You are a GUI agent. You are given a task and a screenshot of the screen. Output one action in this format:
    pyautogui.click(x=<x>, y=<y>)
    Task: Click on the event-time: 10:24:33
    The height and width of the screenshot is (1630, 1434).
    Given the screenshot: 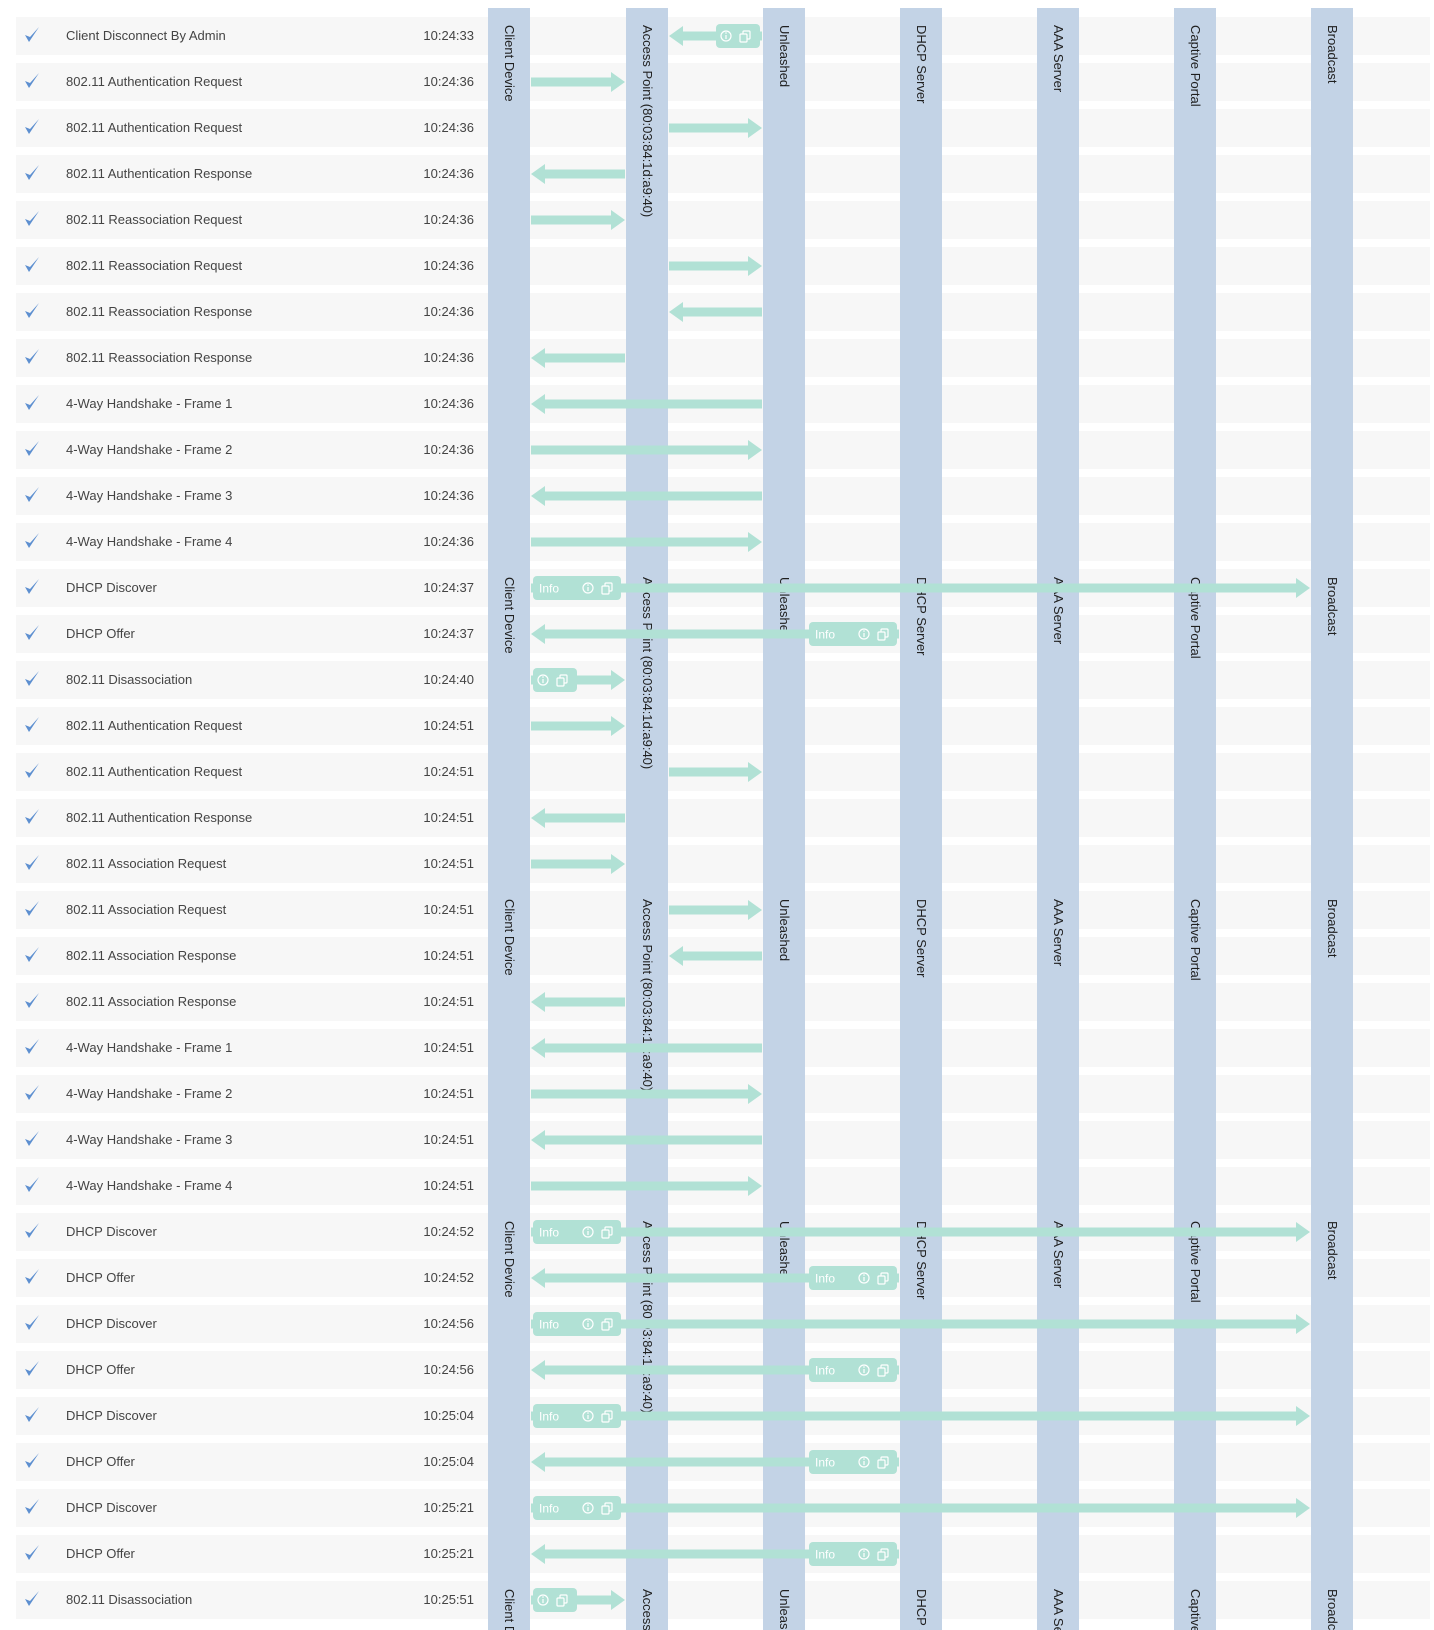 What is the action you would take?
    pyautogui.click(x=448, y=35)
    